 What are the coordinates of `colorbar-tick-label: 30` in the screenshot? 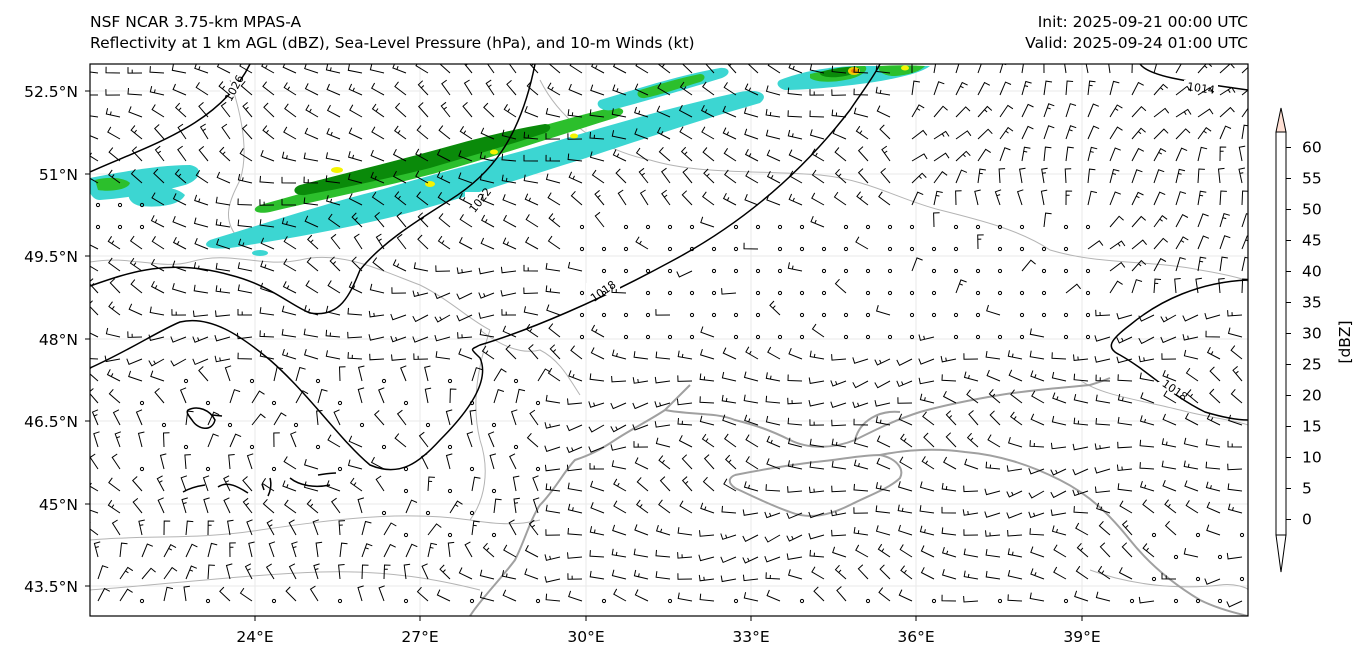 It's located at (1312, 334).